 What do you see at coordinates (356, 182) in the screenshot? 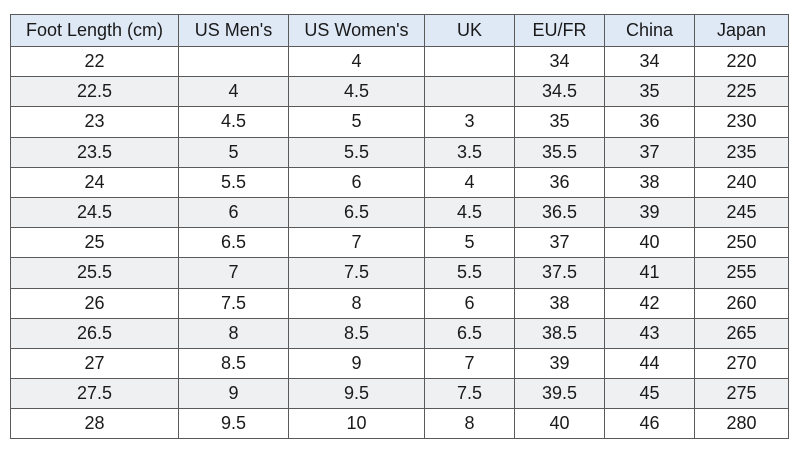
I see `cell-us-womens: 6` at bounding box center [356, 182].